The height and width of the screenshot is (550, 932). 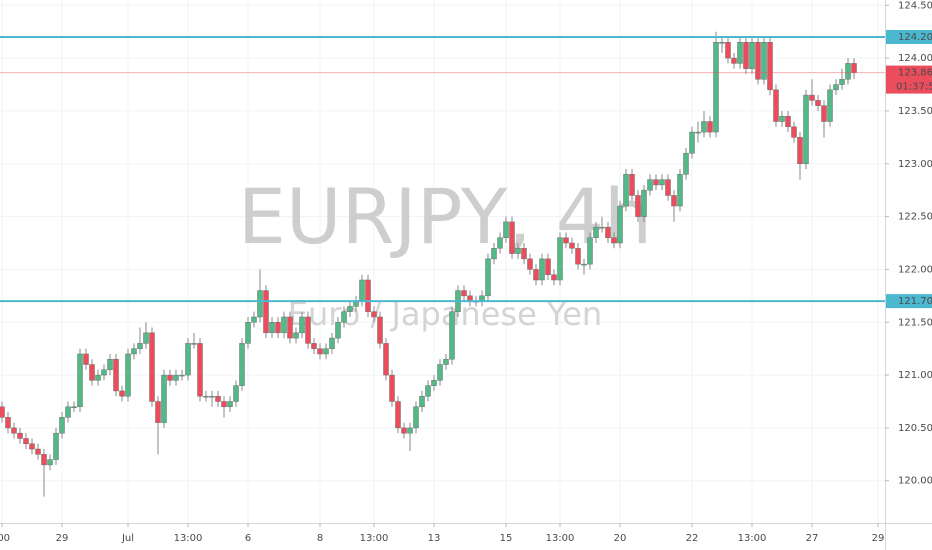 I want to click on x-tick-label: 15, so click(x=506, y=538).